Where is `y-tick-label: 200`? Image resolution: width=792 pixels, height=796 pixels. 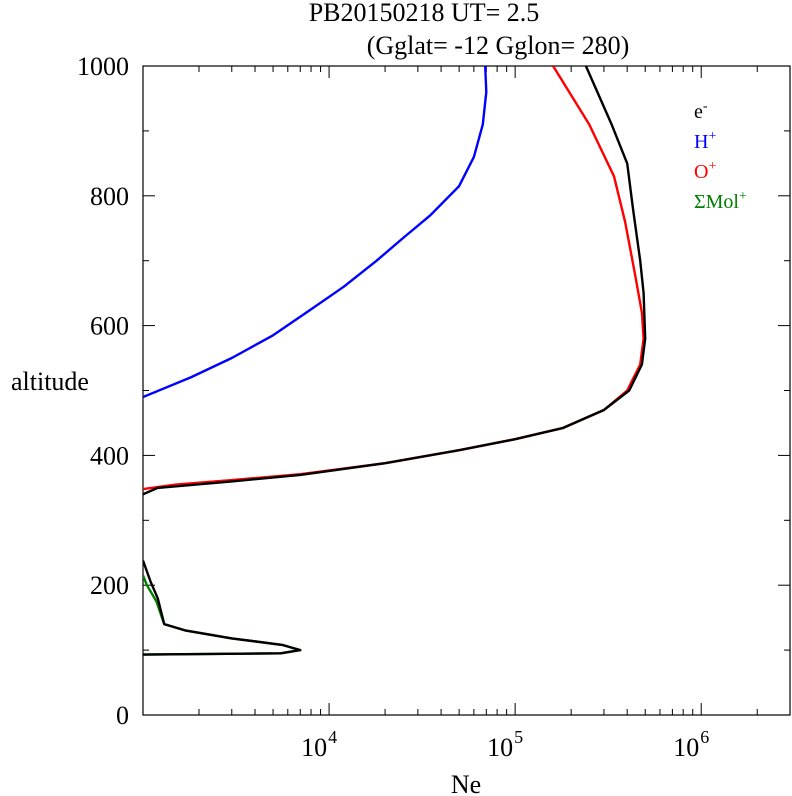
y-tick-label: 200 is located at coordinates (109, 585).